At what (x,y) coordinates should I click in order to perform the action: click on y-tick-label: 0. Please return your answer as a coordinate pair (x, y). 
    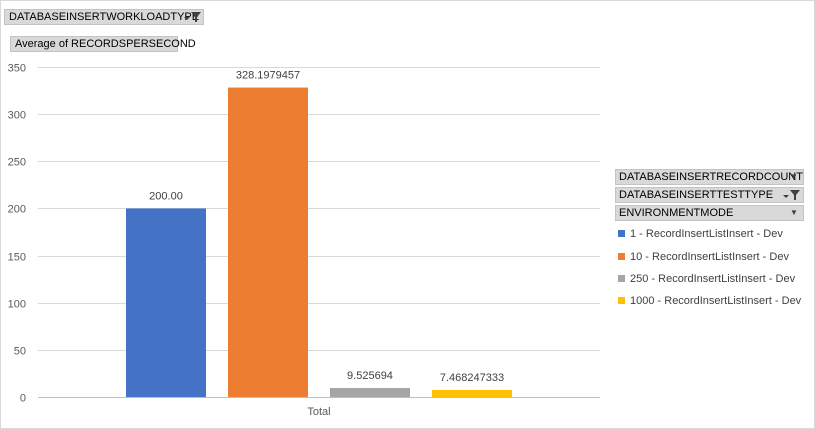
    Looking at the image, I should click on (23, 399).